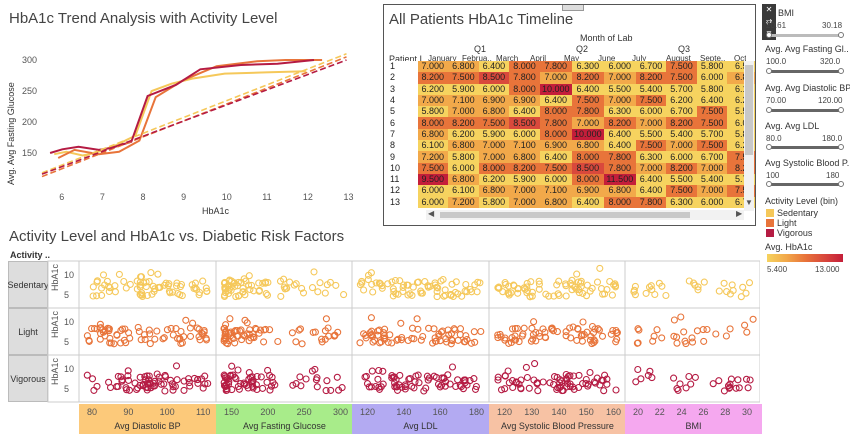 This screenshot has width=850, height=439. What do you see at coordinates (524, 78) in the screenshot?
I see `heatmap-cell: 7.800` at bounding box center [524, 78].